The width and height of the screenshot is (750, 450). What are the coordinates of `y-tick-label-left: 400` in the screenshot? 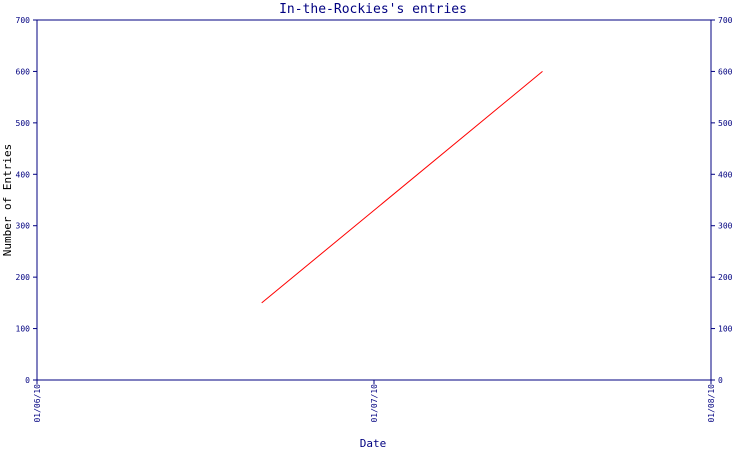 It's located at (23, 174).